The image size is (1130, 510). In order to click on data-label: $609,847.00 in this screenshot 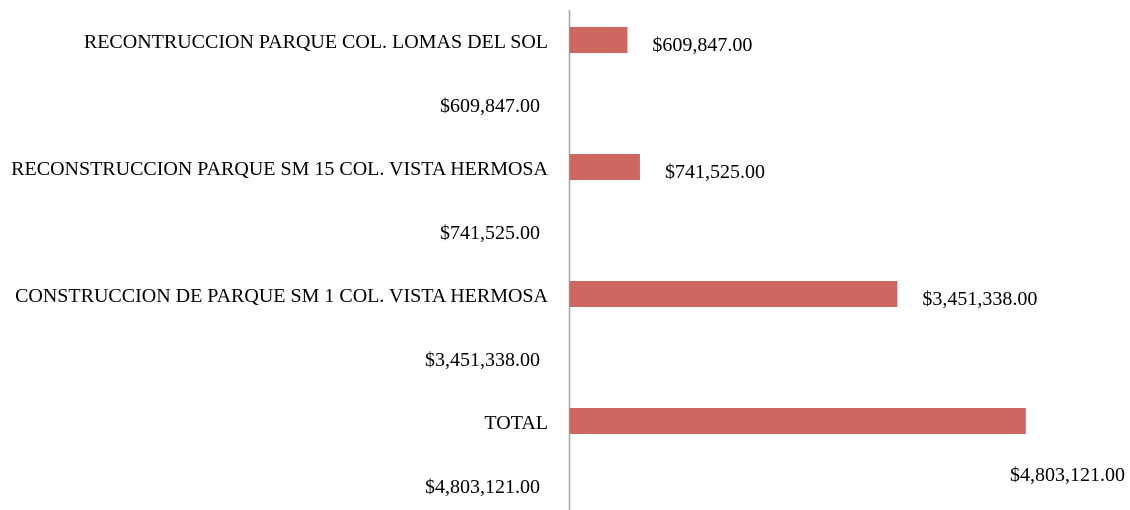, I will do `click(702, 45)`.